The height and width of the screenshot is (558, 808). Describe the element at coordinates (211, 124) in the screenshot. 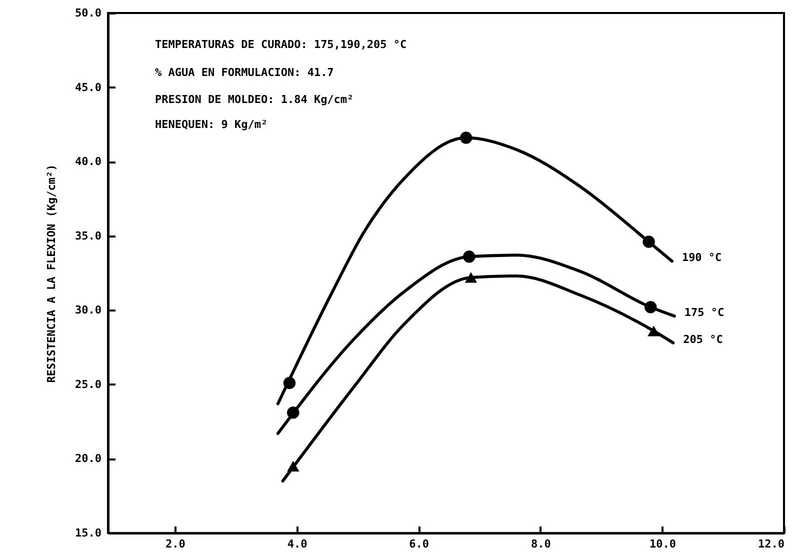

I see `annotation: HENEQUEN: 9 Kg/m²` at that location.